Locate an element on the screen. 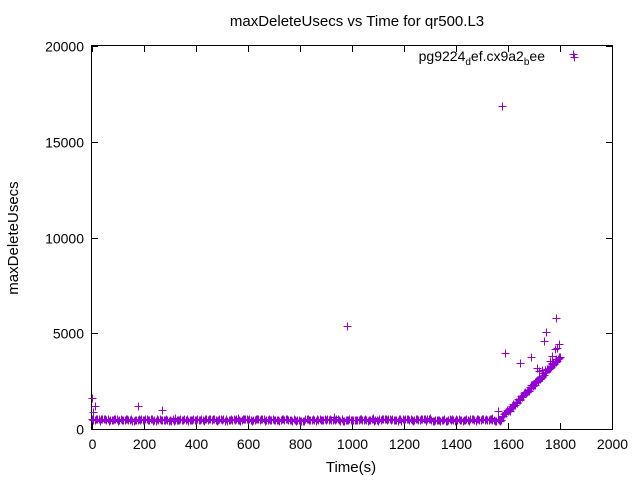  y-tick-labels: 0 5000 10000 15000 20000 is located at coordinates (64, 238).